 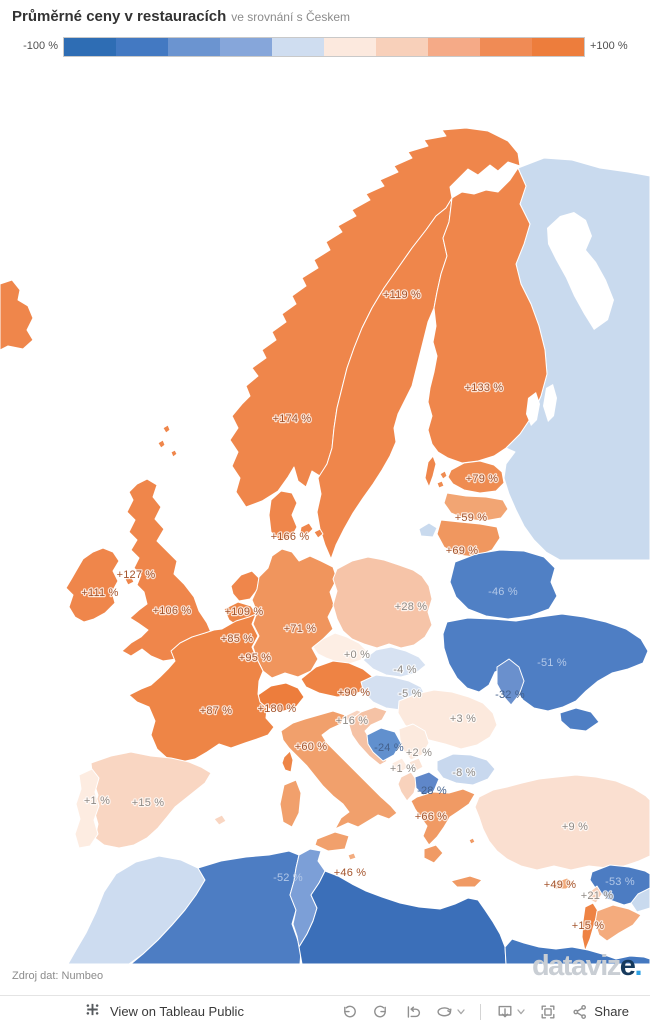 What do you see at coordinates (407, 786) in the screenshot?
I see `country-albania` at bounding box center [407, 786].